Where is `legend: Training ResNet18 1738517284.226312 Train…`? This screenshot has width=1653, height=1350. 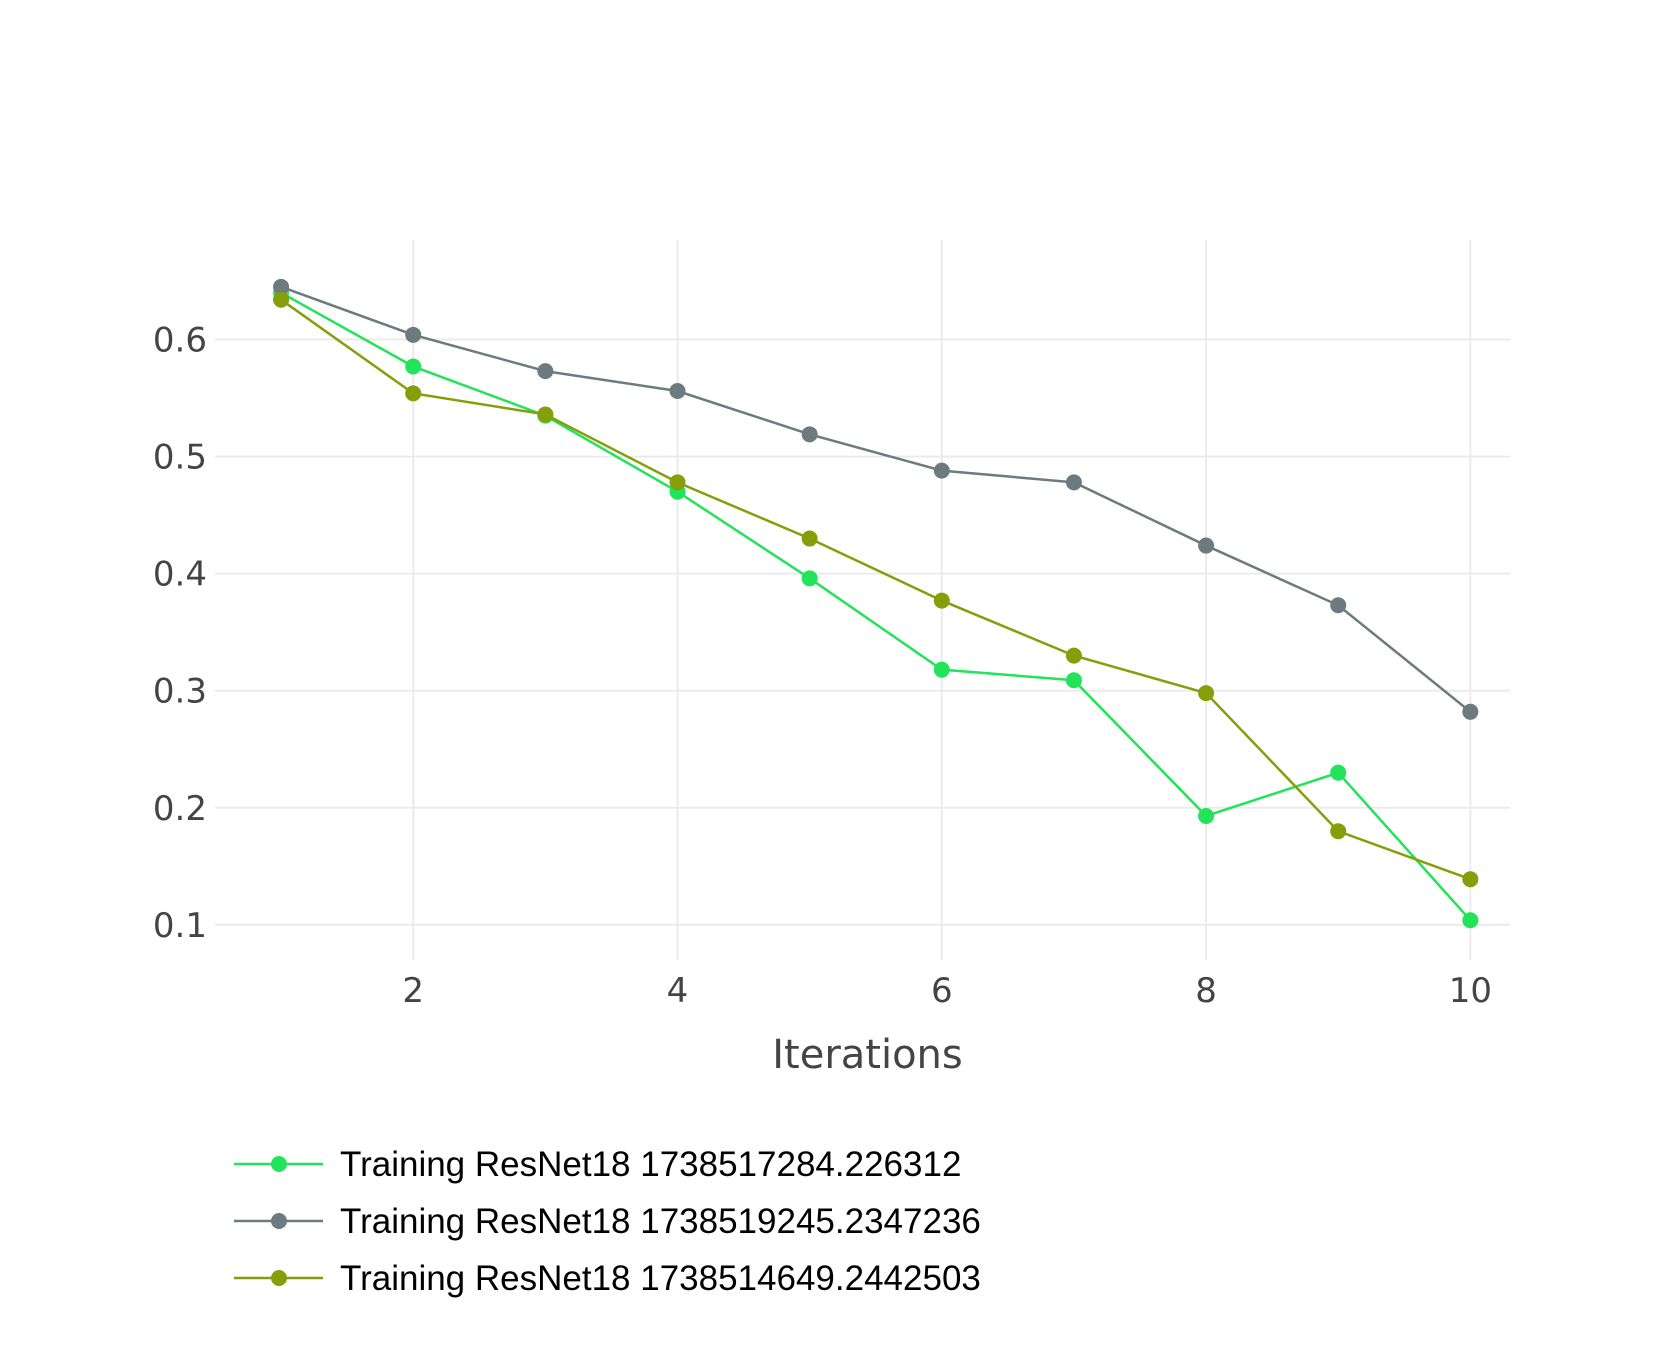 legend: Training ResNet18 1738517284.226312 Train… is located at coordinates (607, 1221).